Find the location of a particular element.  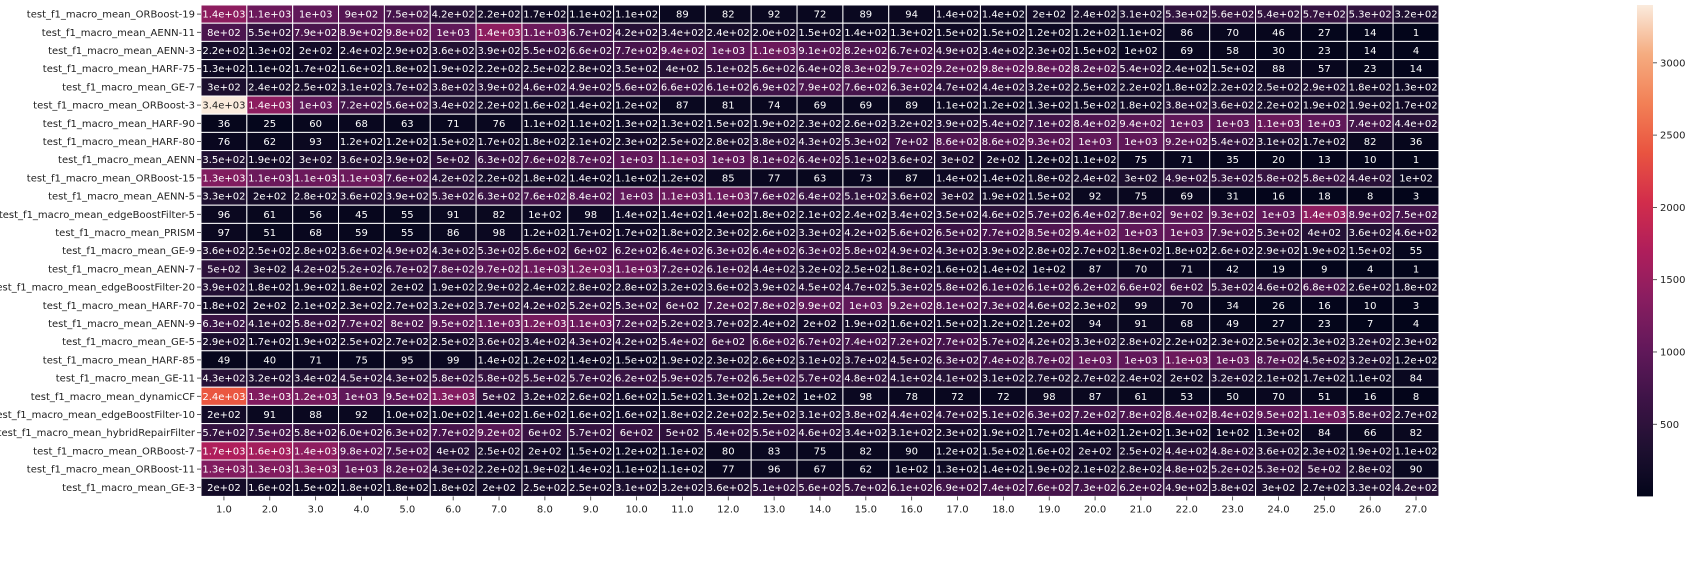

cell-value-label: 7.6e+02 is located at coordinates (544, 197).